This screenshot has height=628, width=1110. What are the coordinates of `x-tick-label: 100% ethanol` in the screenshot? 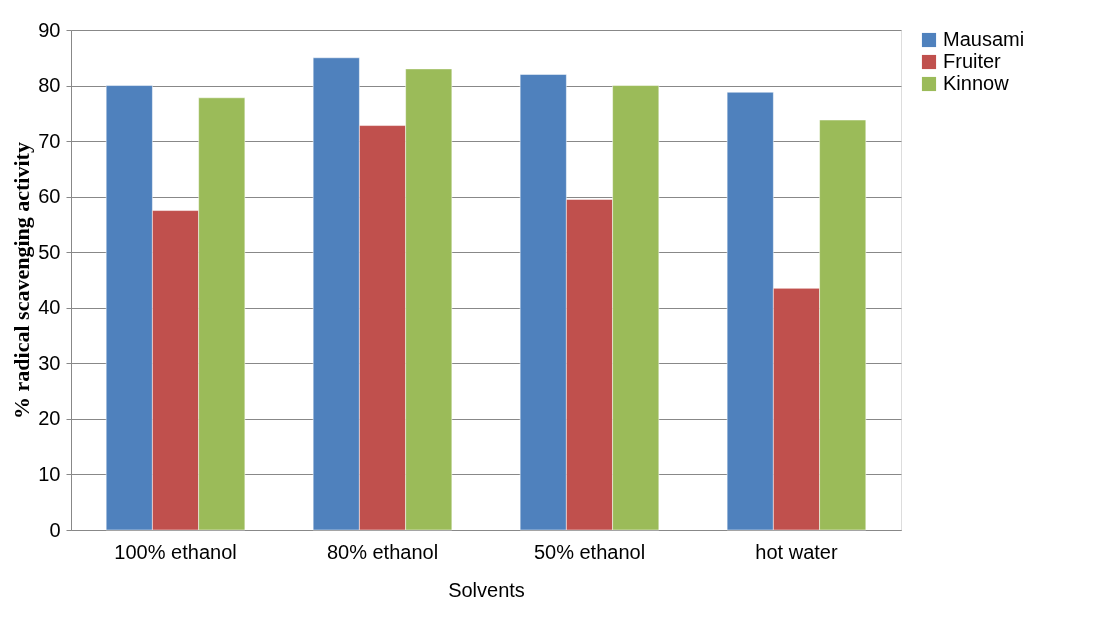 It's located at (175, 551).